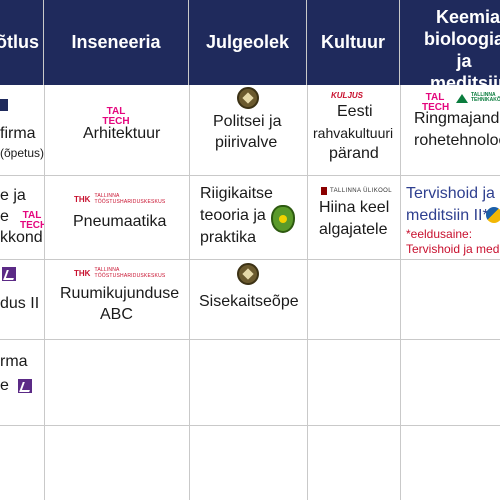  Describe the element at coordinates (20, 303) in the screenshot. I see `course-title: dus II` at that location.